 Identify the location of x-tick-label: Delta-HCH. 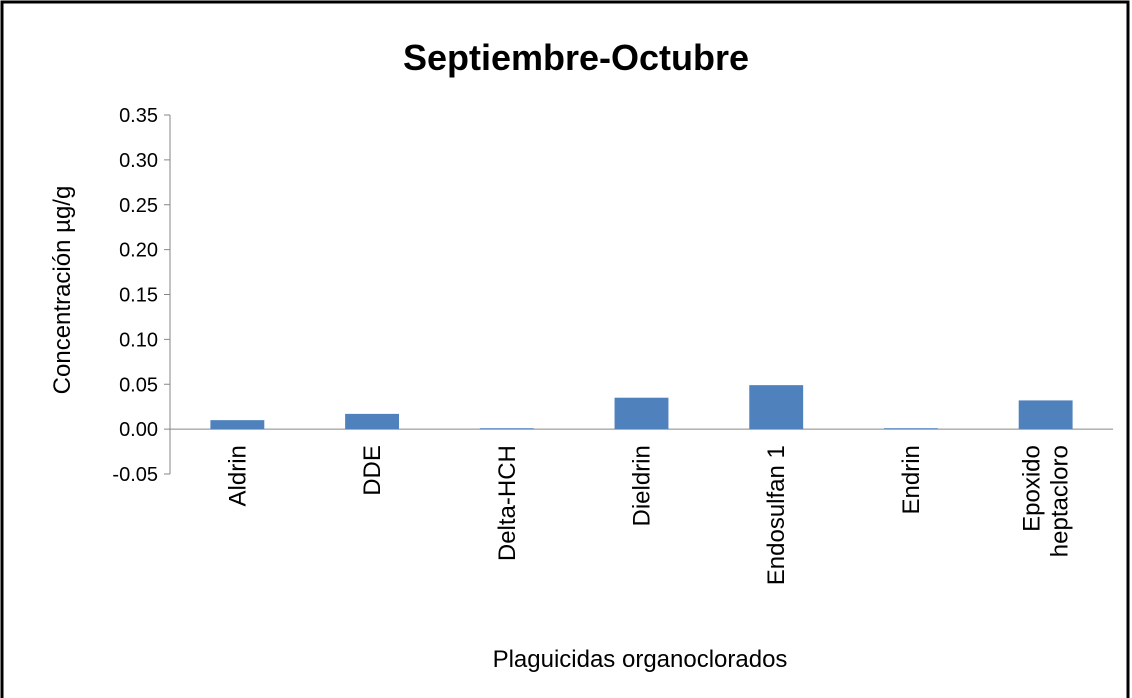
(507, 503).